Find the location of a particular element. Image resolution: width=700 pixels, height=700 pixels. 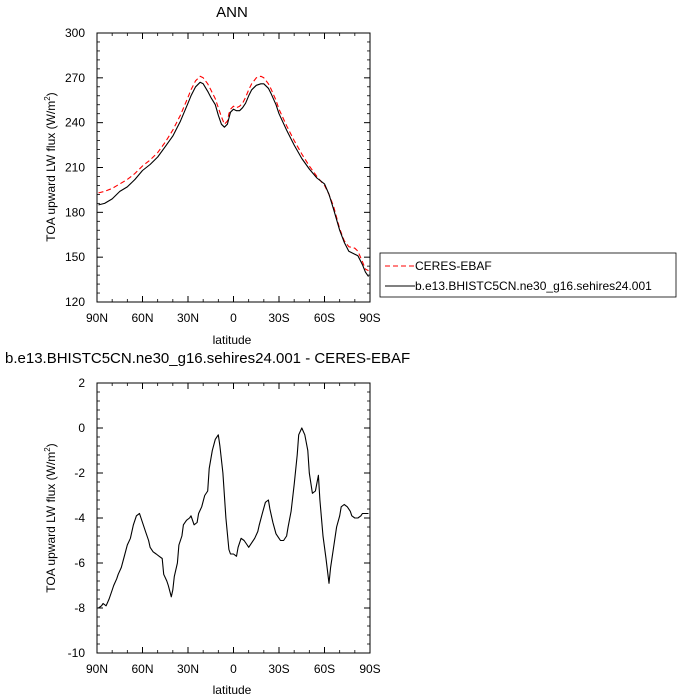

bottom-ytick-label: -10 is located at coordinates (77, 653).